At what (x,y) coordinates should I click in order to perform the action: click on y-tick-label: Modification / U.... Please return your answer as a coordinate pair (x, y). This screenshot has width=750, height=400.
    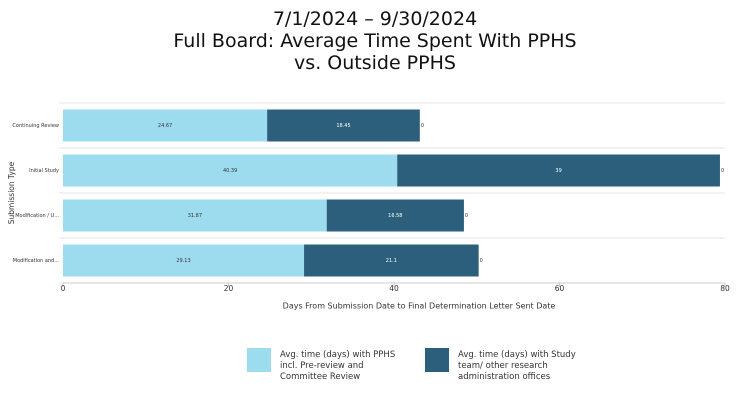
    Looking at the image, I should click on (37, 216).